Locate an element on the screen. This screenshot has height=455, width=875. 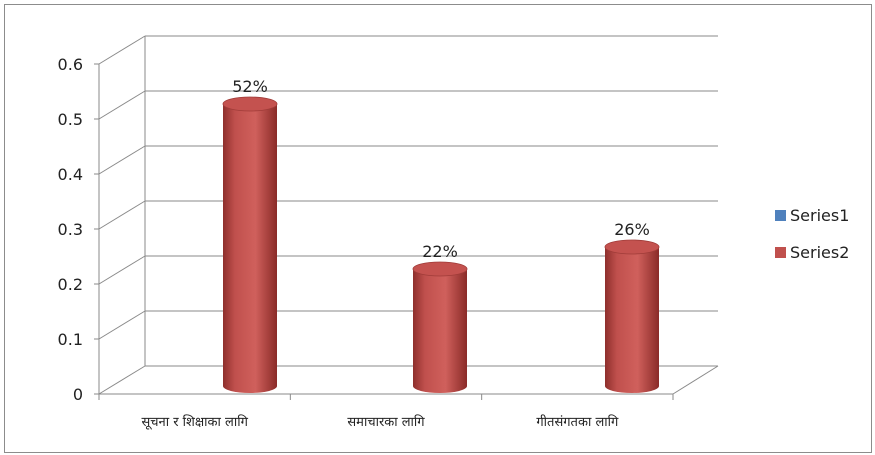
floor-right-edge is located at coordinates (695, 380).